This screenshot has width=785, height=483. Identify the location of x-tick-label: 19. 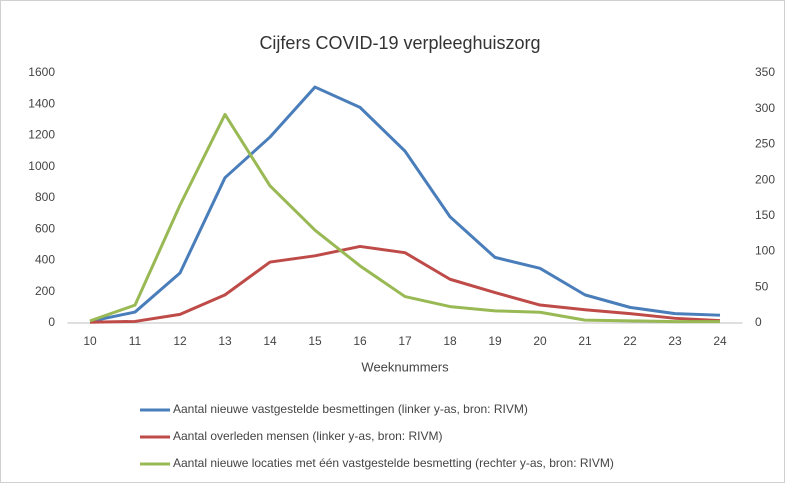
(495, 341).